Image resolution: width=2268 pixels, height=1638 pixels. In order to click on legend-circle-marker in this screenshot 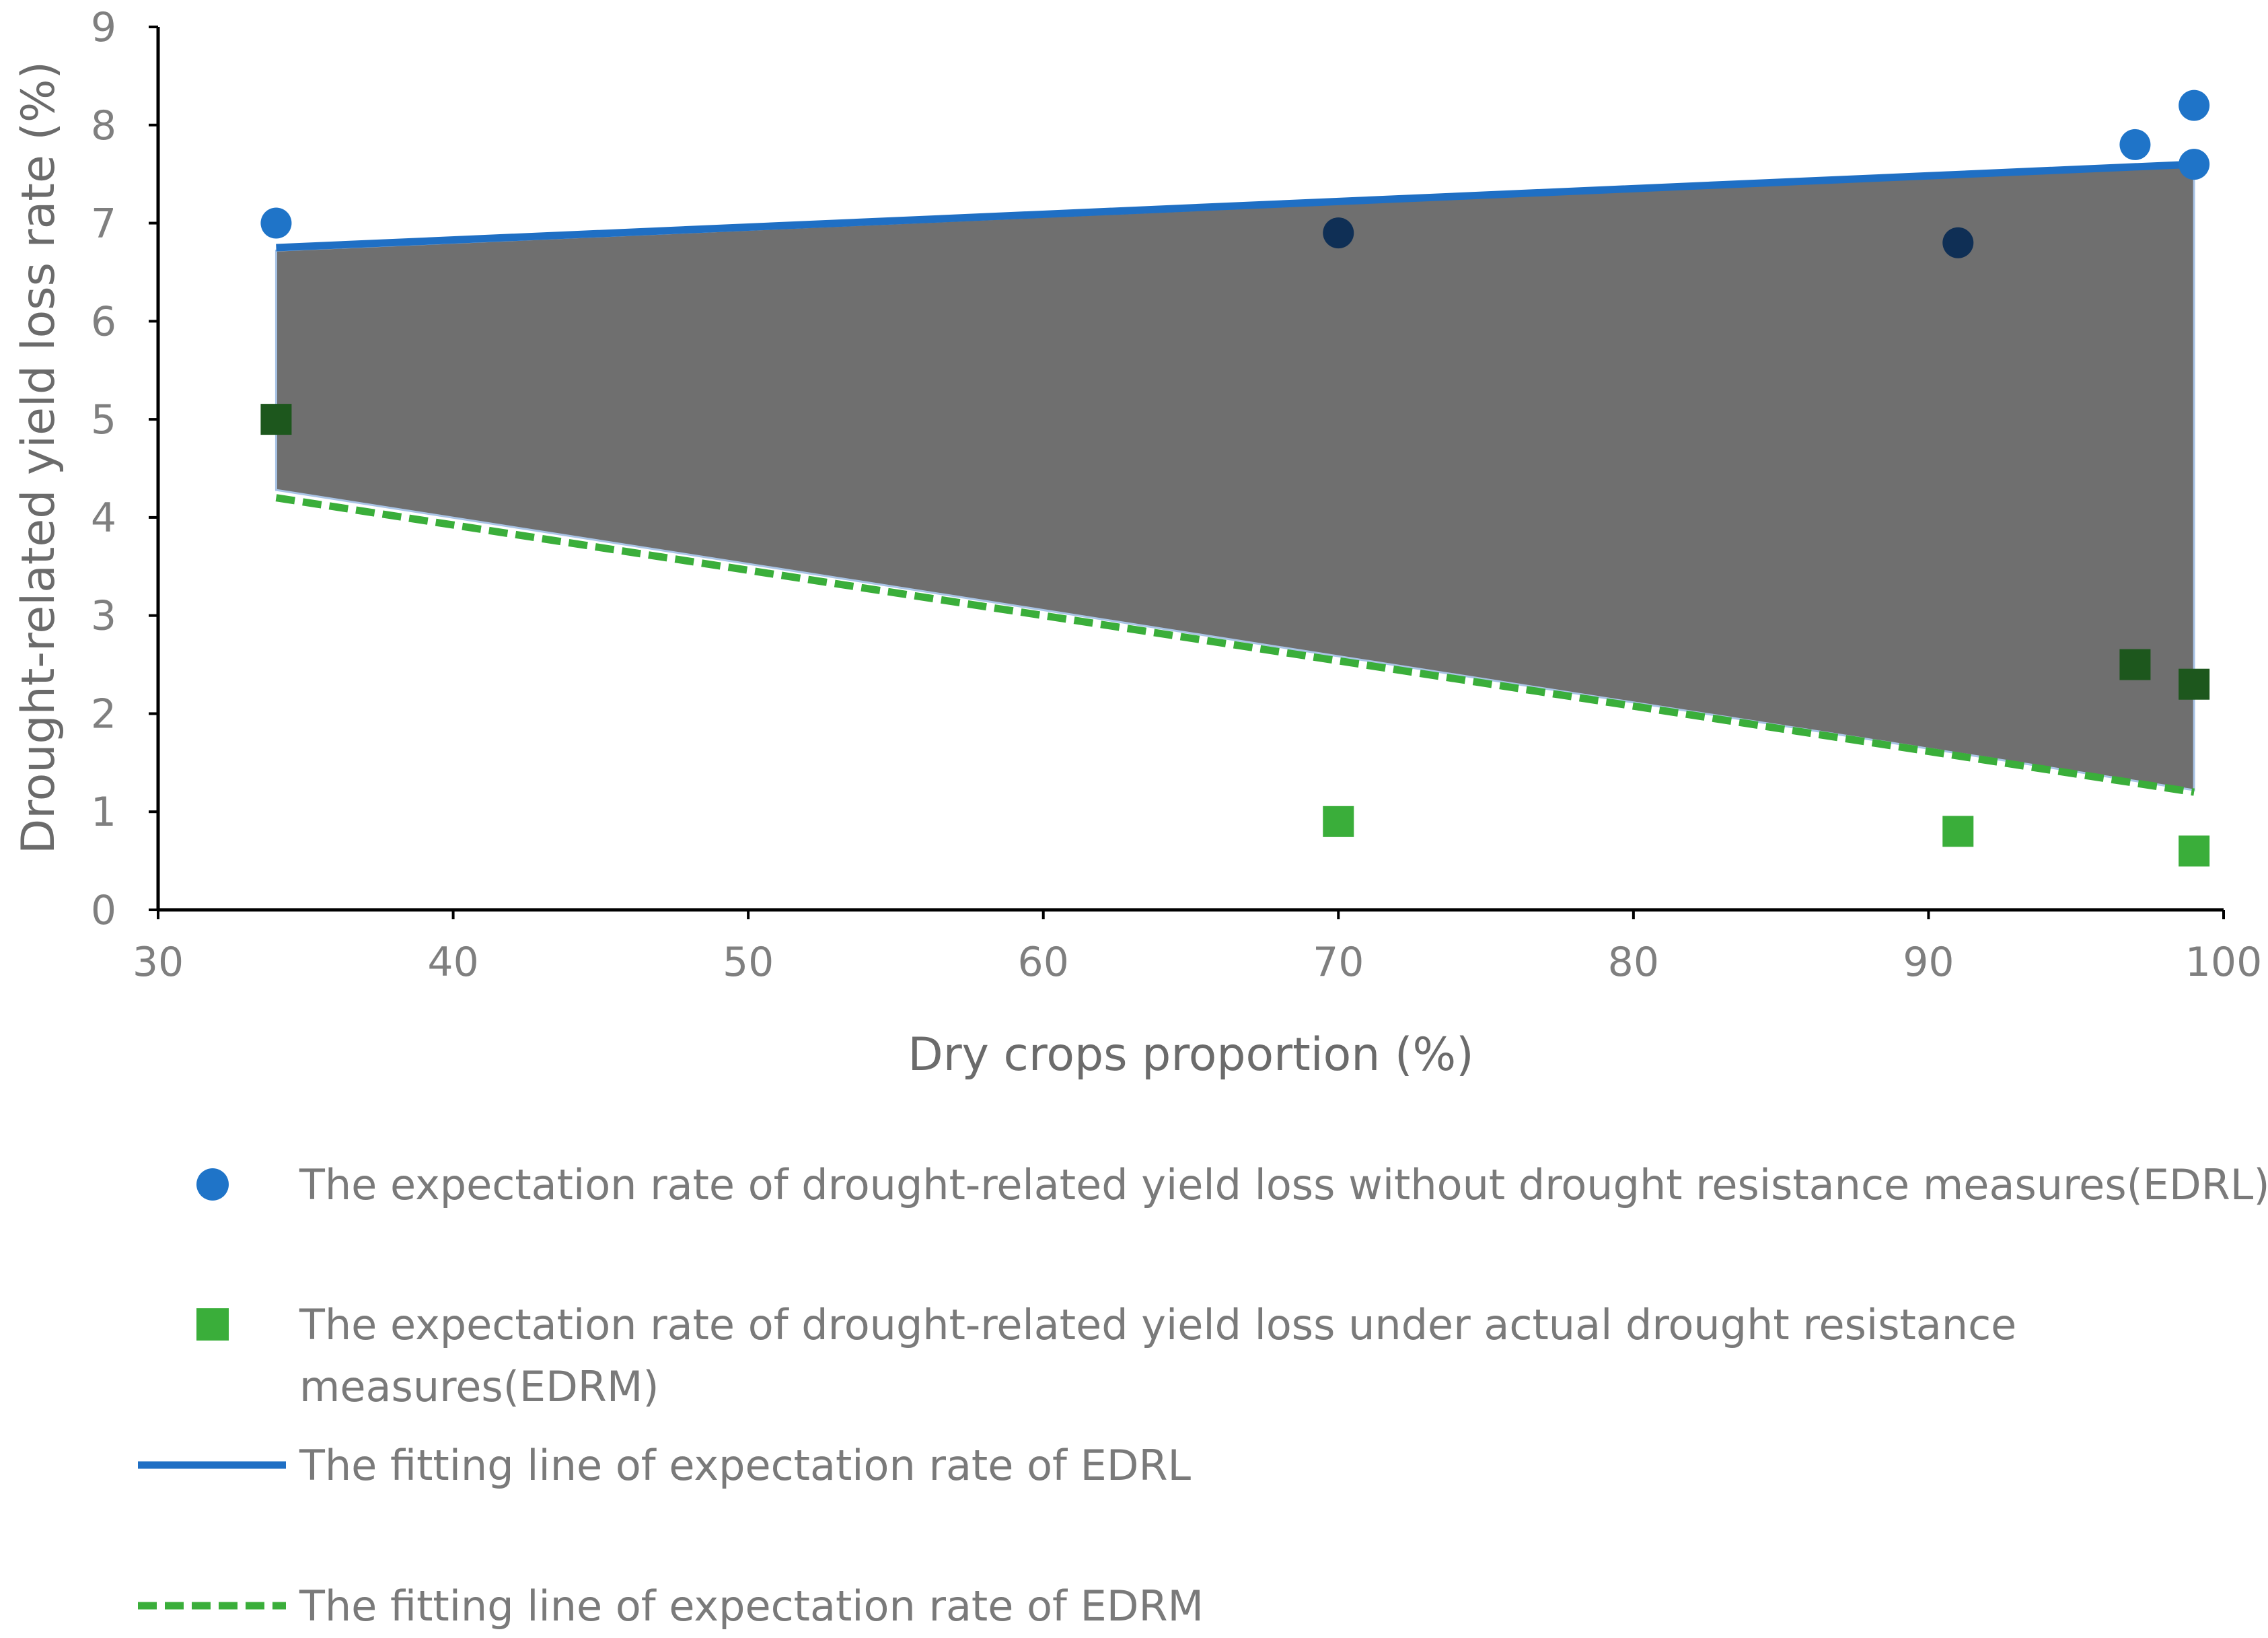, I will do `click(212, 1185)`.